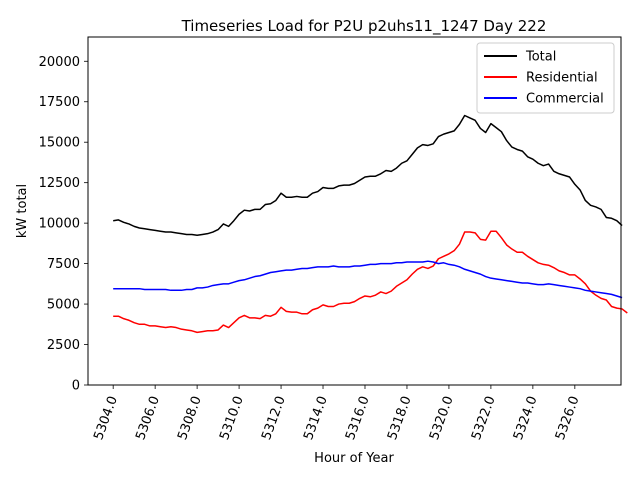  Describe the element at coordinates (76, 386) in the screenshot. I see `y-tick-label: 0` at that location.